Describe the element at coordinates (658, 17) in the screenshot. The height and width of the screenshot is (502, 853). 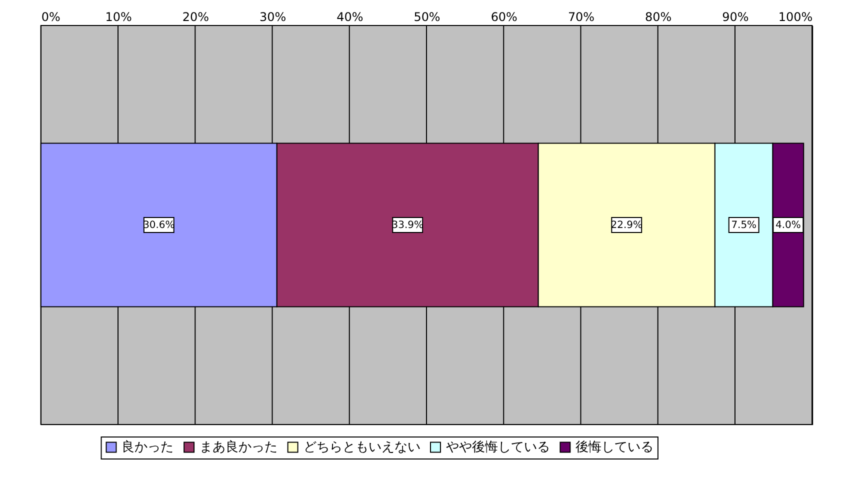
I see `x-tick-label: 80%` at that location.